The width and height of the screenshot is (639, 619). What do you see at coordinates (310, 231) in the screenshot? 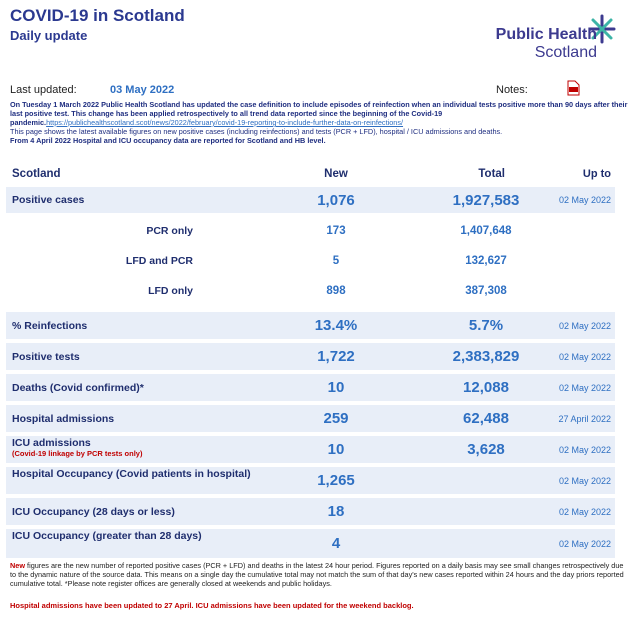
I see `sub-row: PCR only 173 1,407,648` at bounding box center [310, 231].